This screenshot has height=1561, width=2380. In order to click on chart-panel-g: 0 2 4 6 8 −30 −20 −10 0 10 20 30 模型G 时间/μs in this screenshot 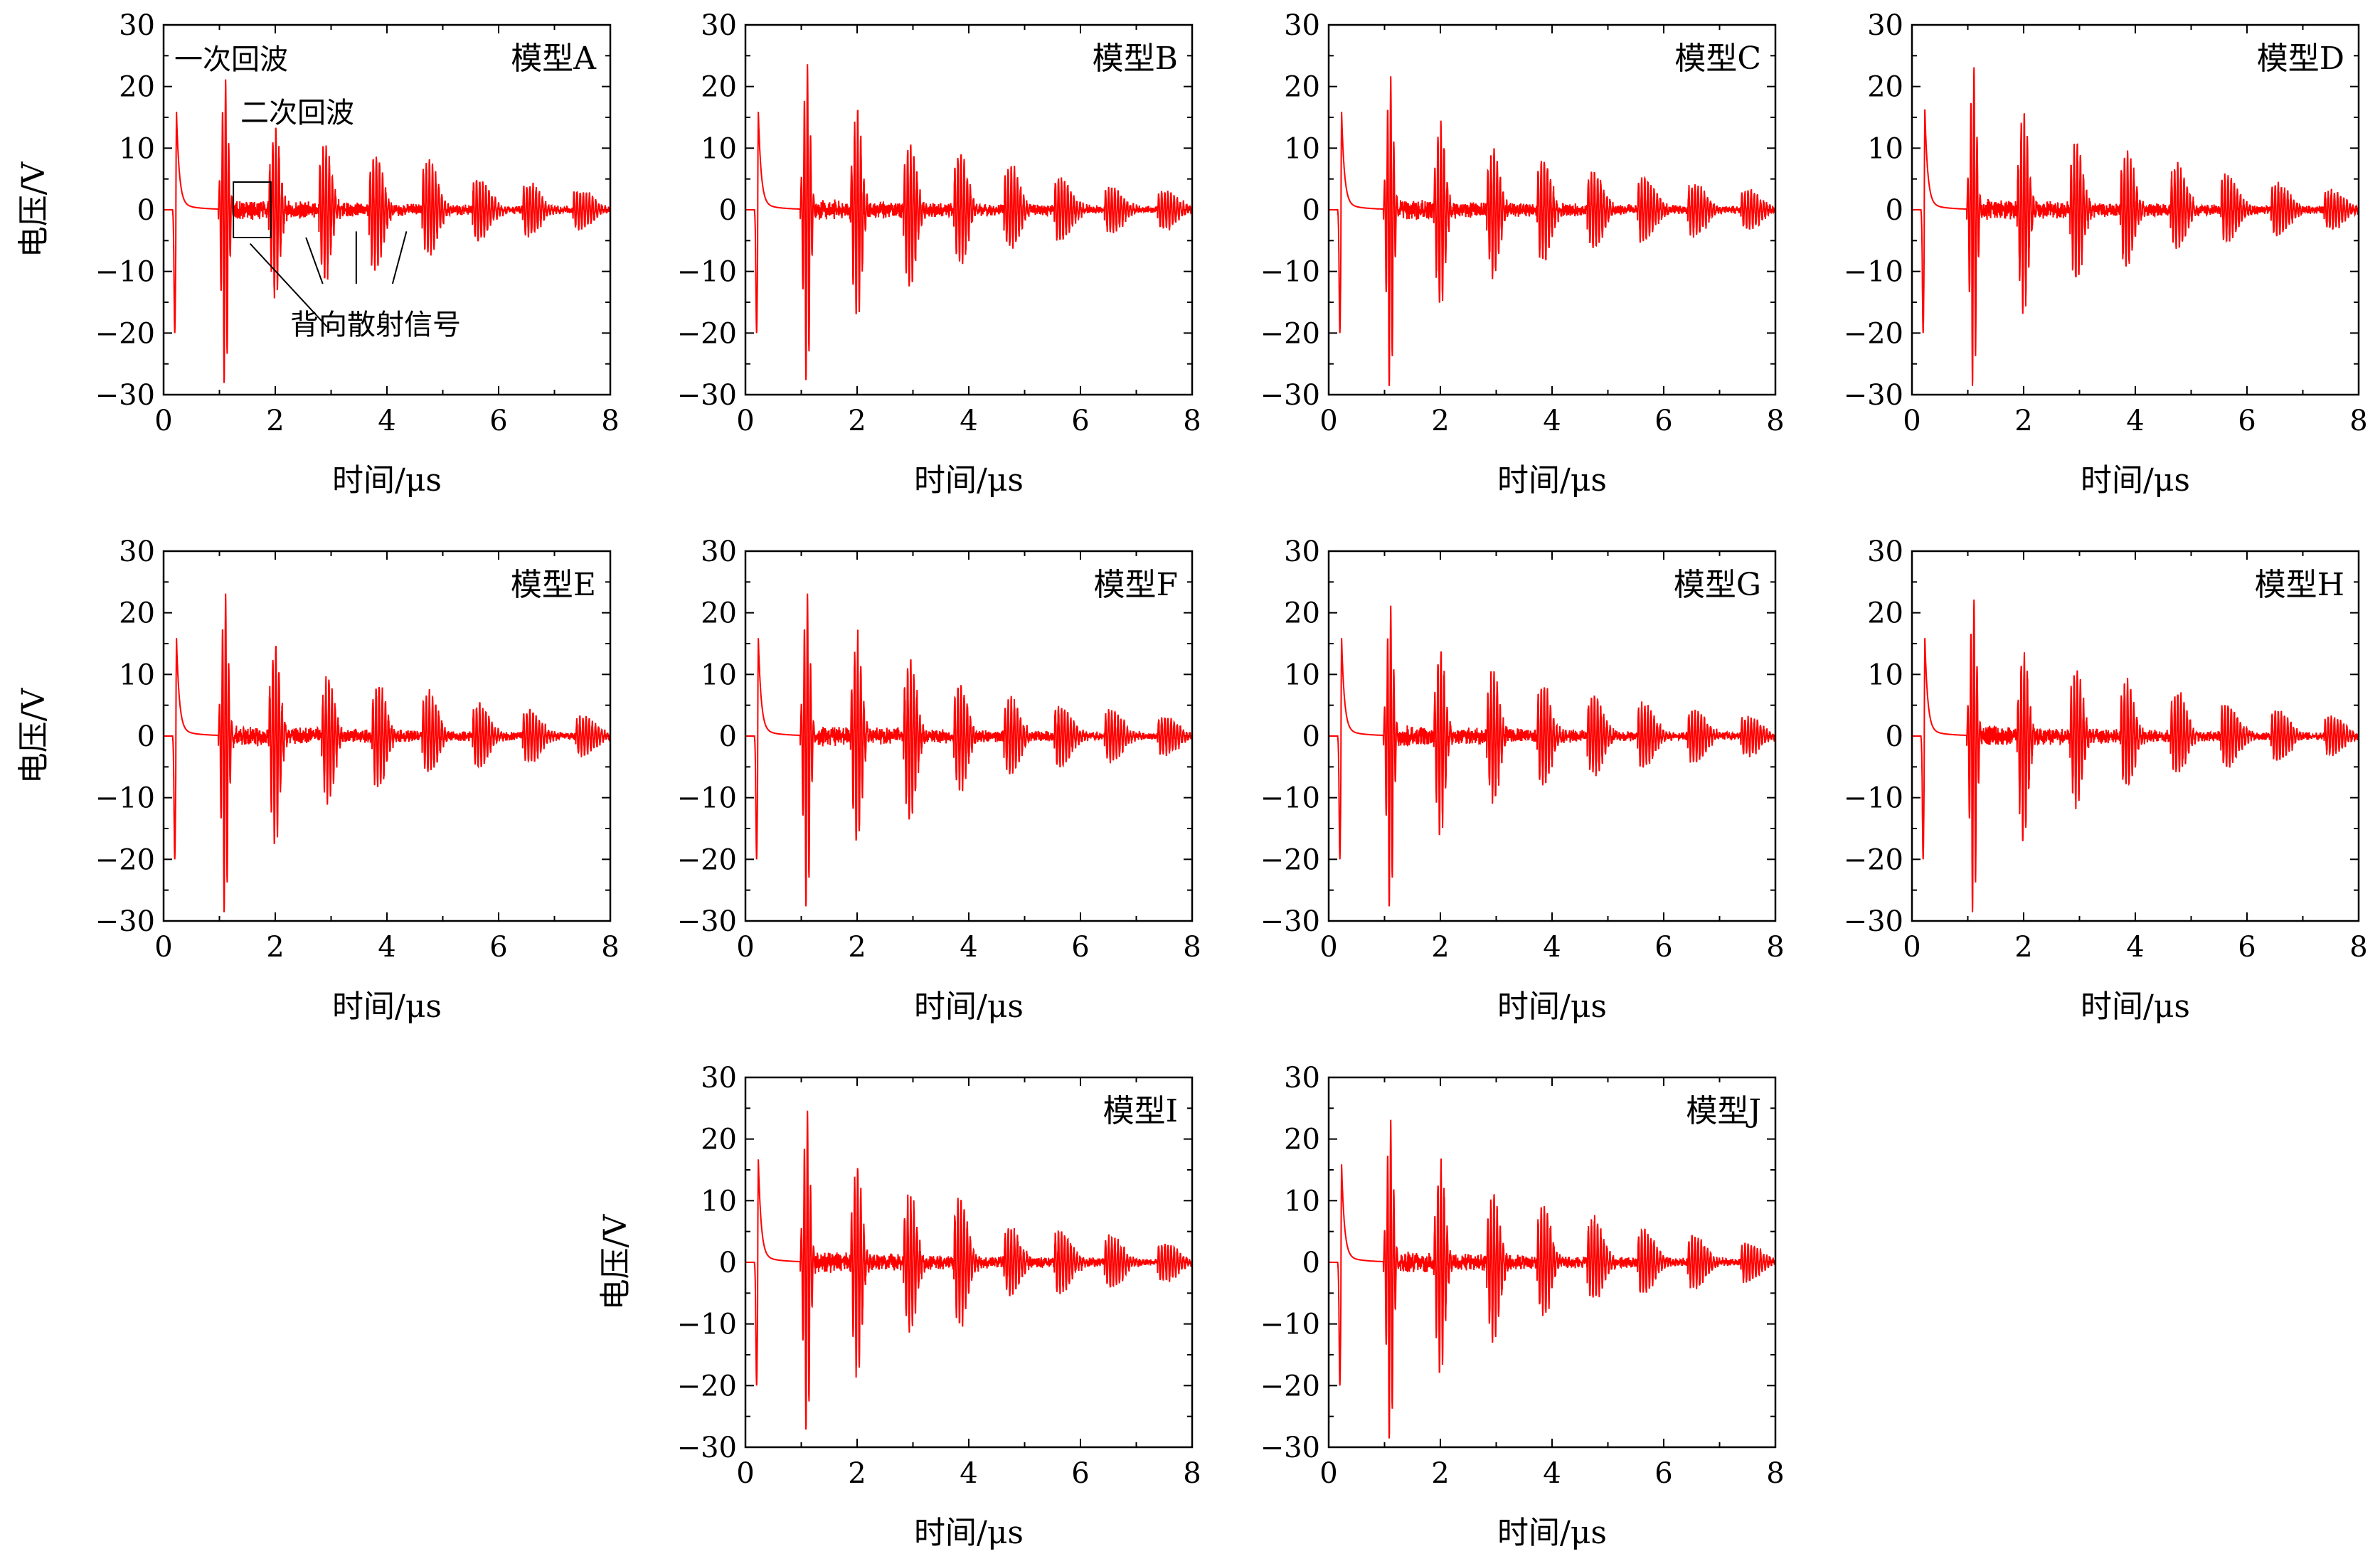, I will do `click(1522, 780)`.